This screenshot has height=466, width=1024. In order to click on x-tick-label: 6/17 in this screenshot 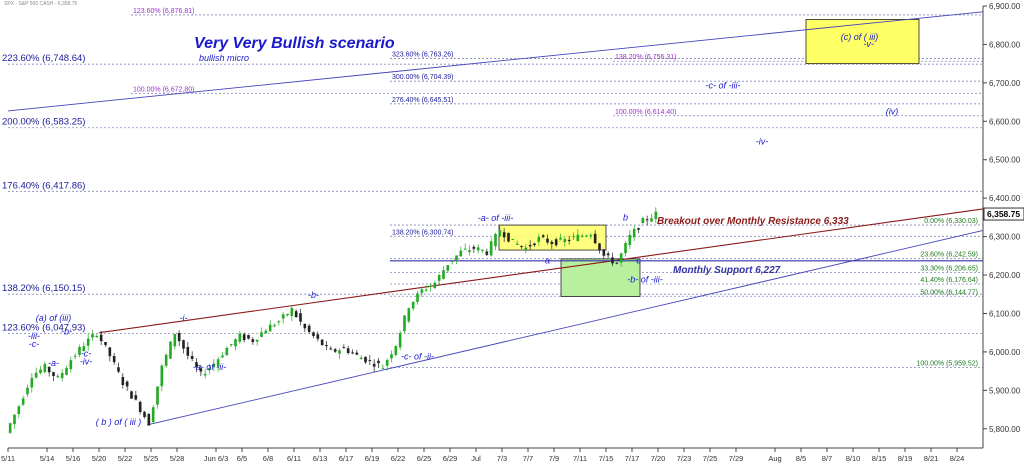, I will do `click(346, 458)`.